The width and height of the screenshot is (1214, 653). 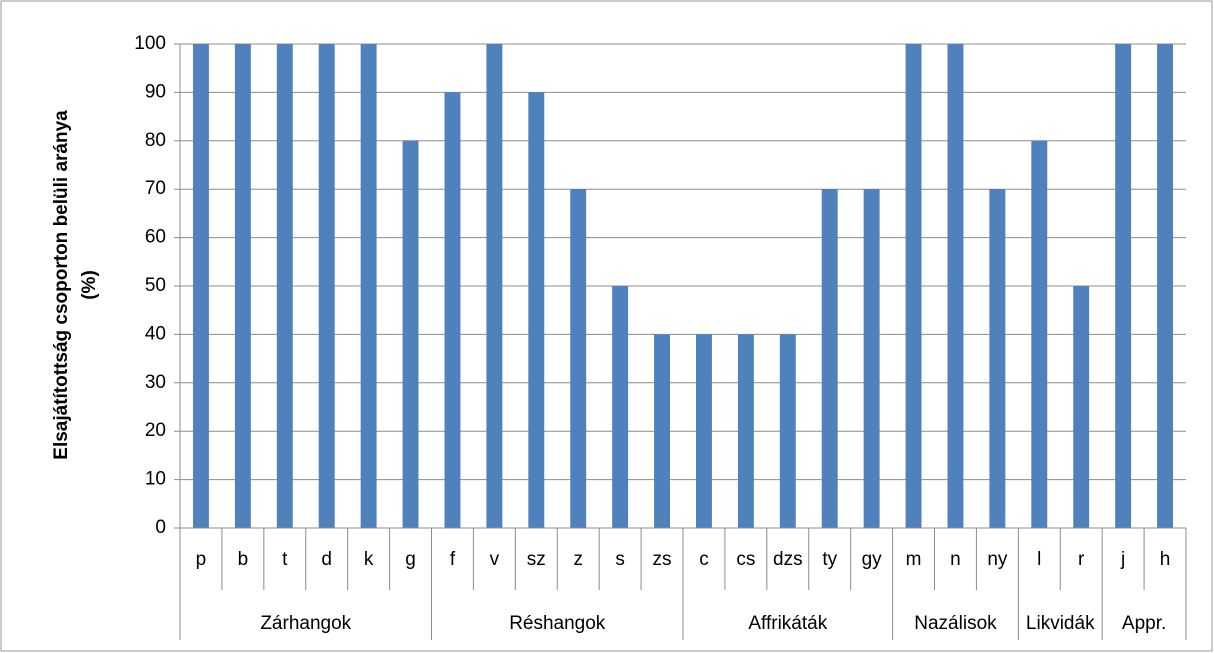 What do you see at coordinates (704, 559) in the screenshot?
I see `x-tick-label: c` at bounding box center [704, 559].